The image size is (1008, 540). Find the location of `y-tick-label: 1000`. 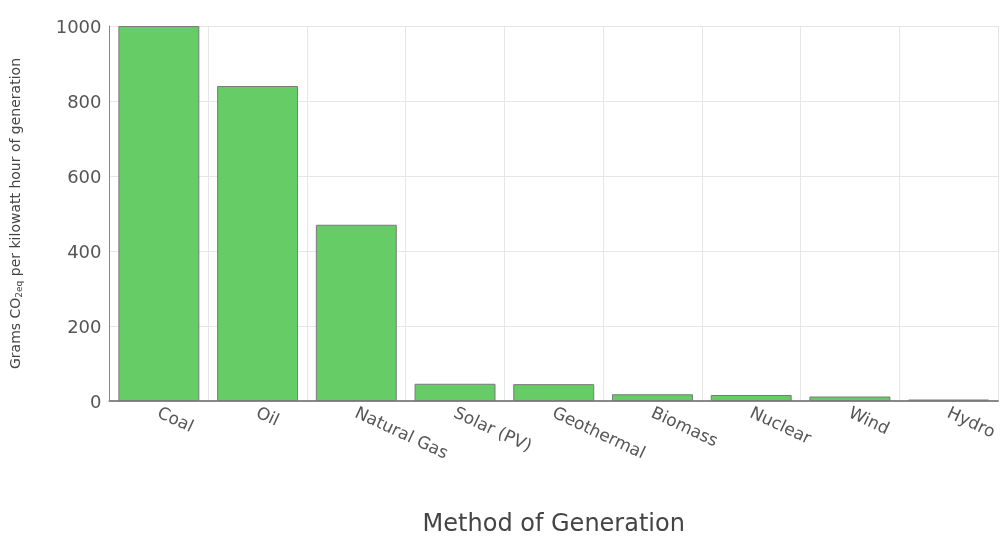

y-tick-label: 1000 is located at coordinates (78, 26).